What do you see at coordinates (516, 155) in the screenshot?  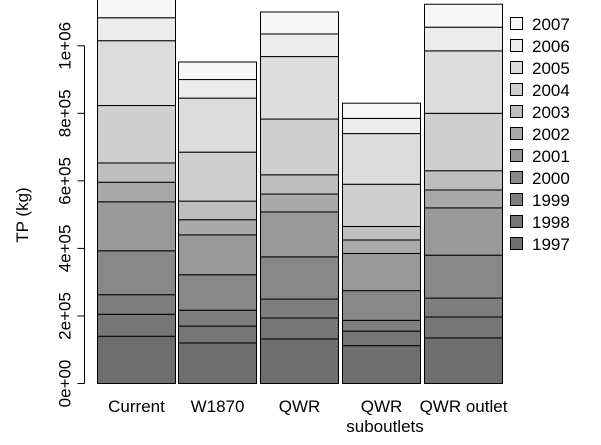 I see `legend-swatch-2001` at bounding box center [516, 155].